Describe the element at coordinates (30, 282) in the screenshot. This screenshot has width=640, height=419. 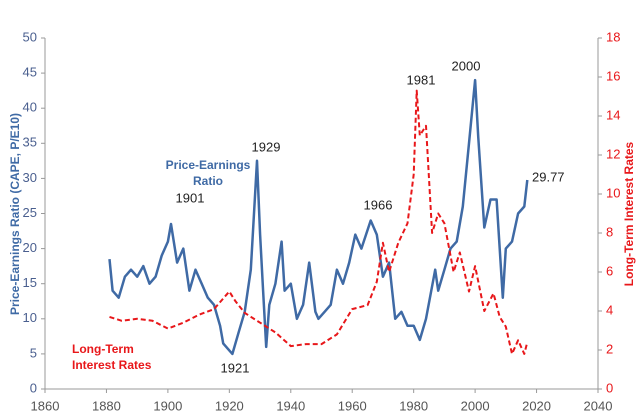
I see `y-tick-label: 15` at that location.